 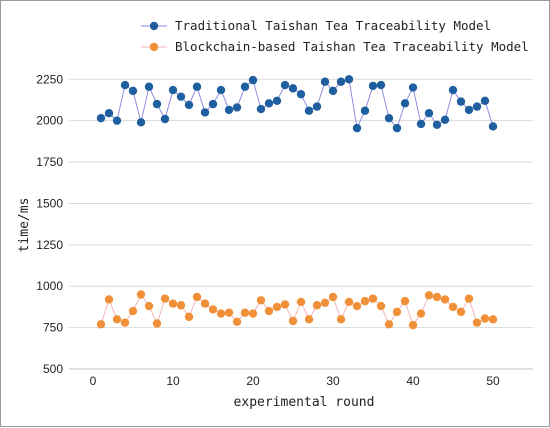 I want to click on x-tick-label: 30, so click(x=333, y=381).